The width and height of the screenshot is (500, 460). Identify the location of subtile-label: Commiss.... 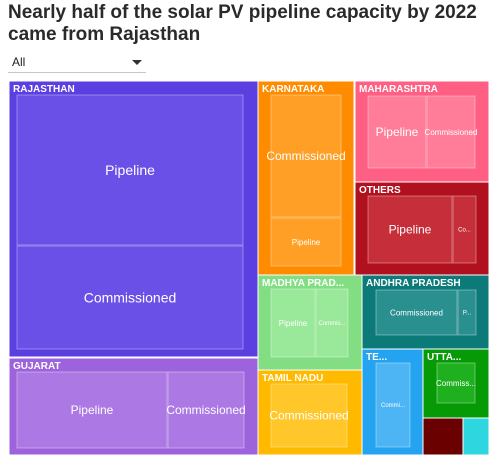
(456, 383).